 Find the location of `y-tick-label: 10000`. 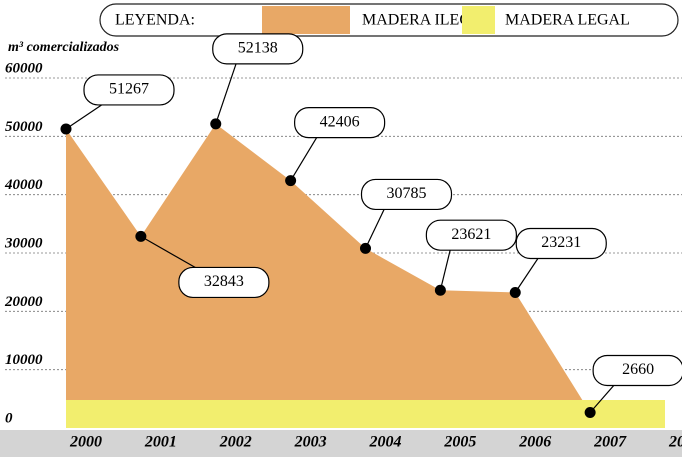

y-tick-label: 10000 is located at coordinates (24, 360).